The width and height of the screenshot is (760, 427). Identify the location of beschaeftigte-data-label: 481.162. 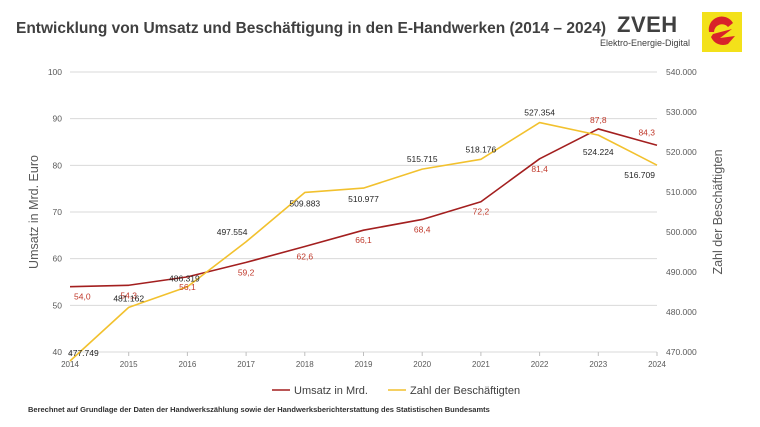
(128, 298).